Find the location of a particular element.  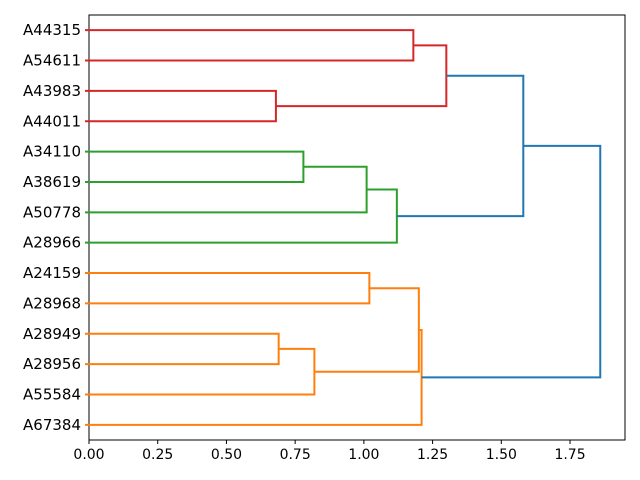

x-tick-label: 0.00 is located at coordinates (88, 455).